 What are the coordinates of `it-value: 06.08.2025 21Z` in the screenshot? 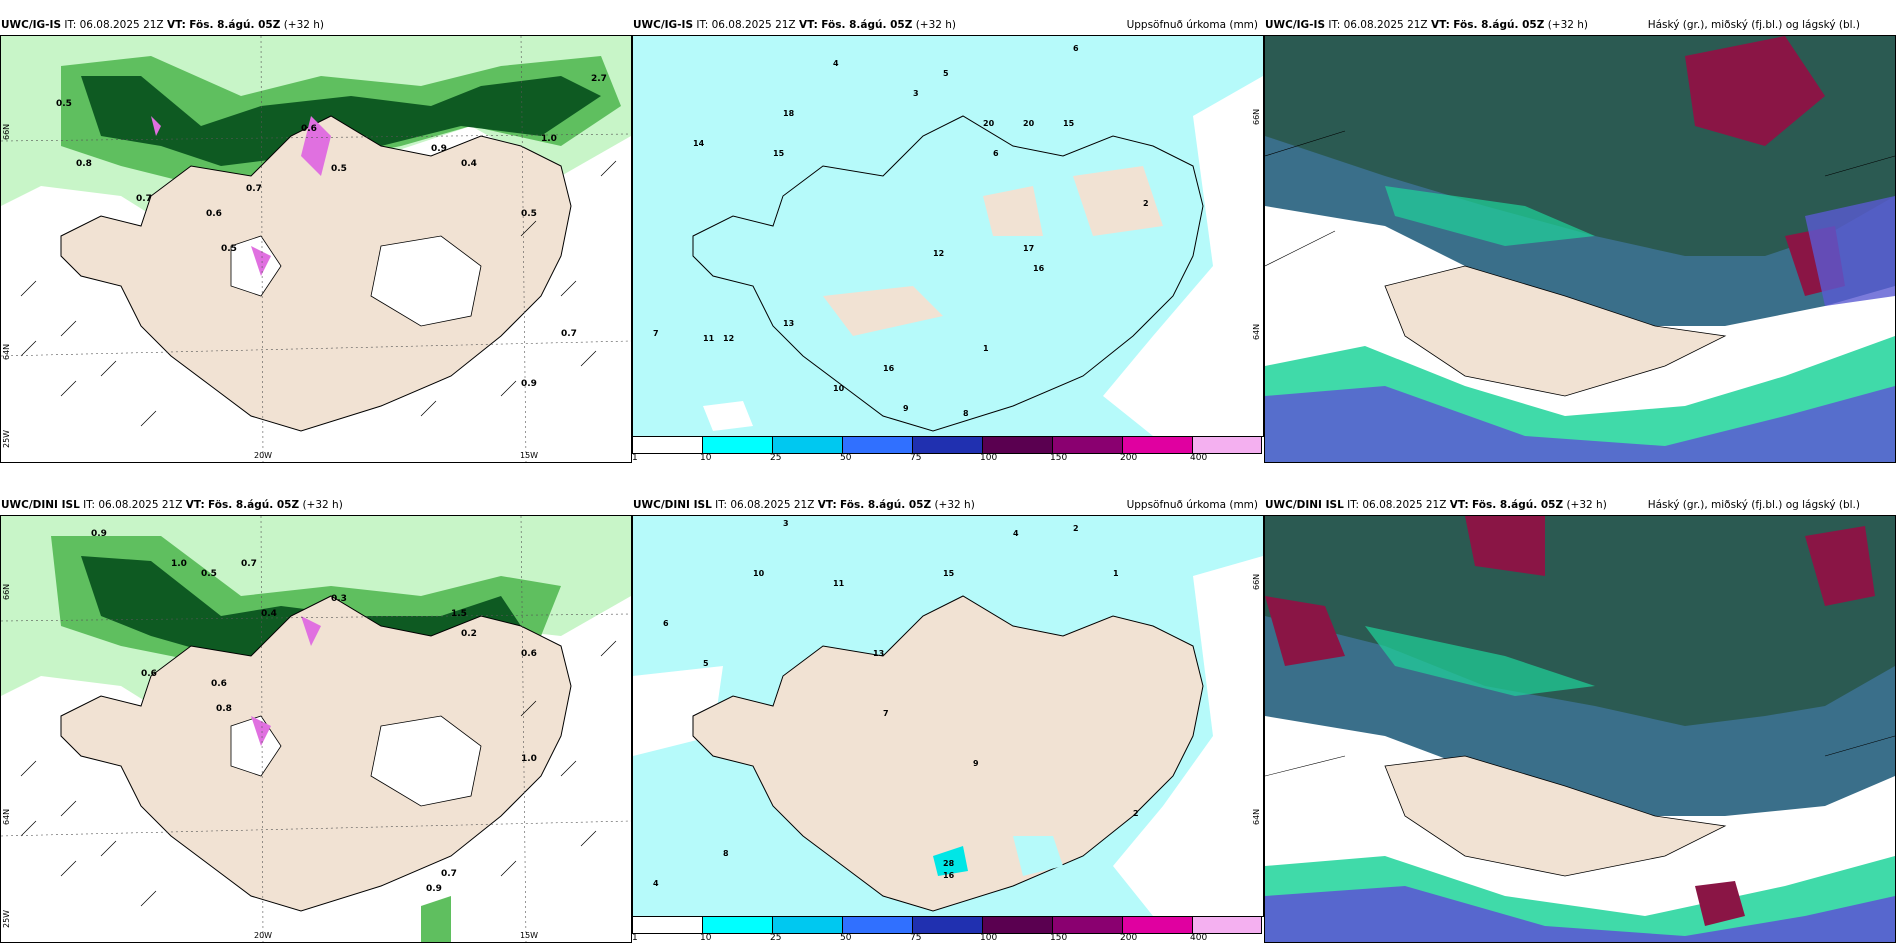 It's located at (1385, 25).